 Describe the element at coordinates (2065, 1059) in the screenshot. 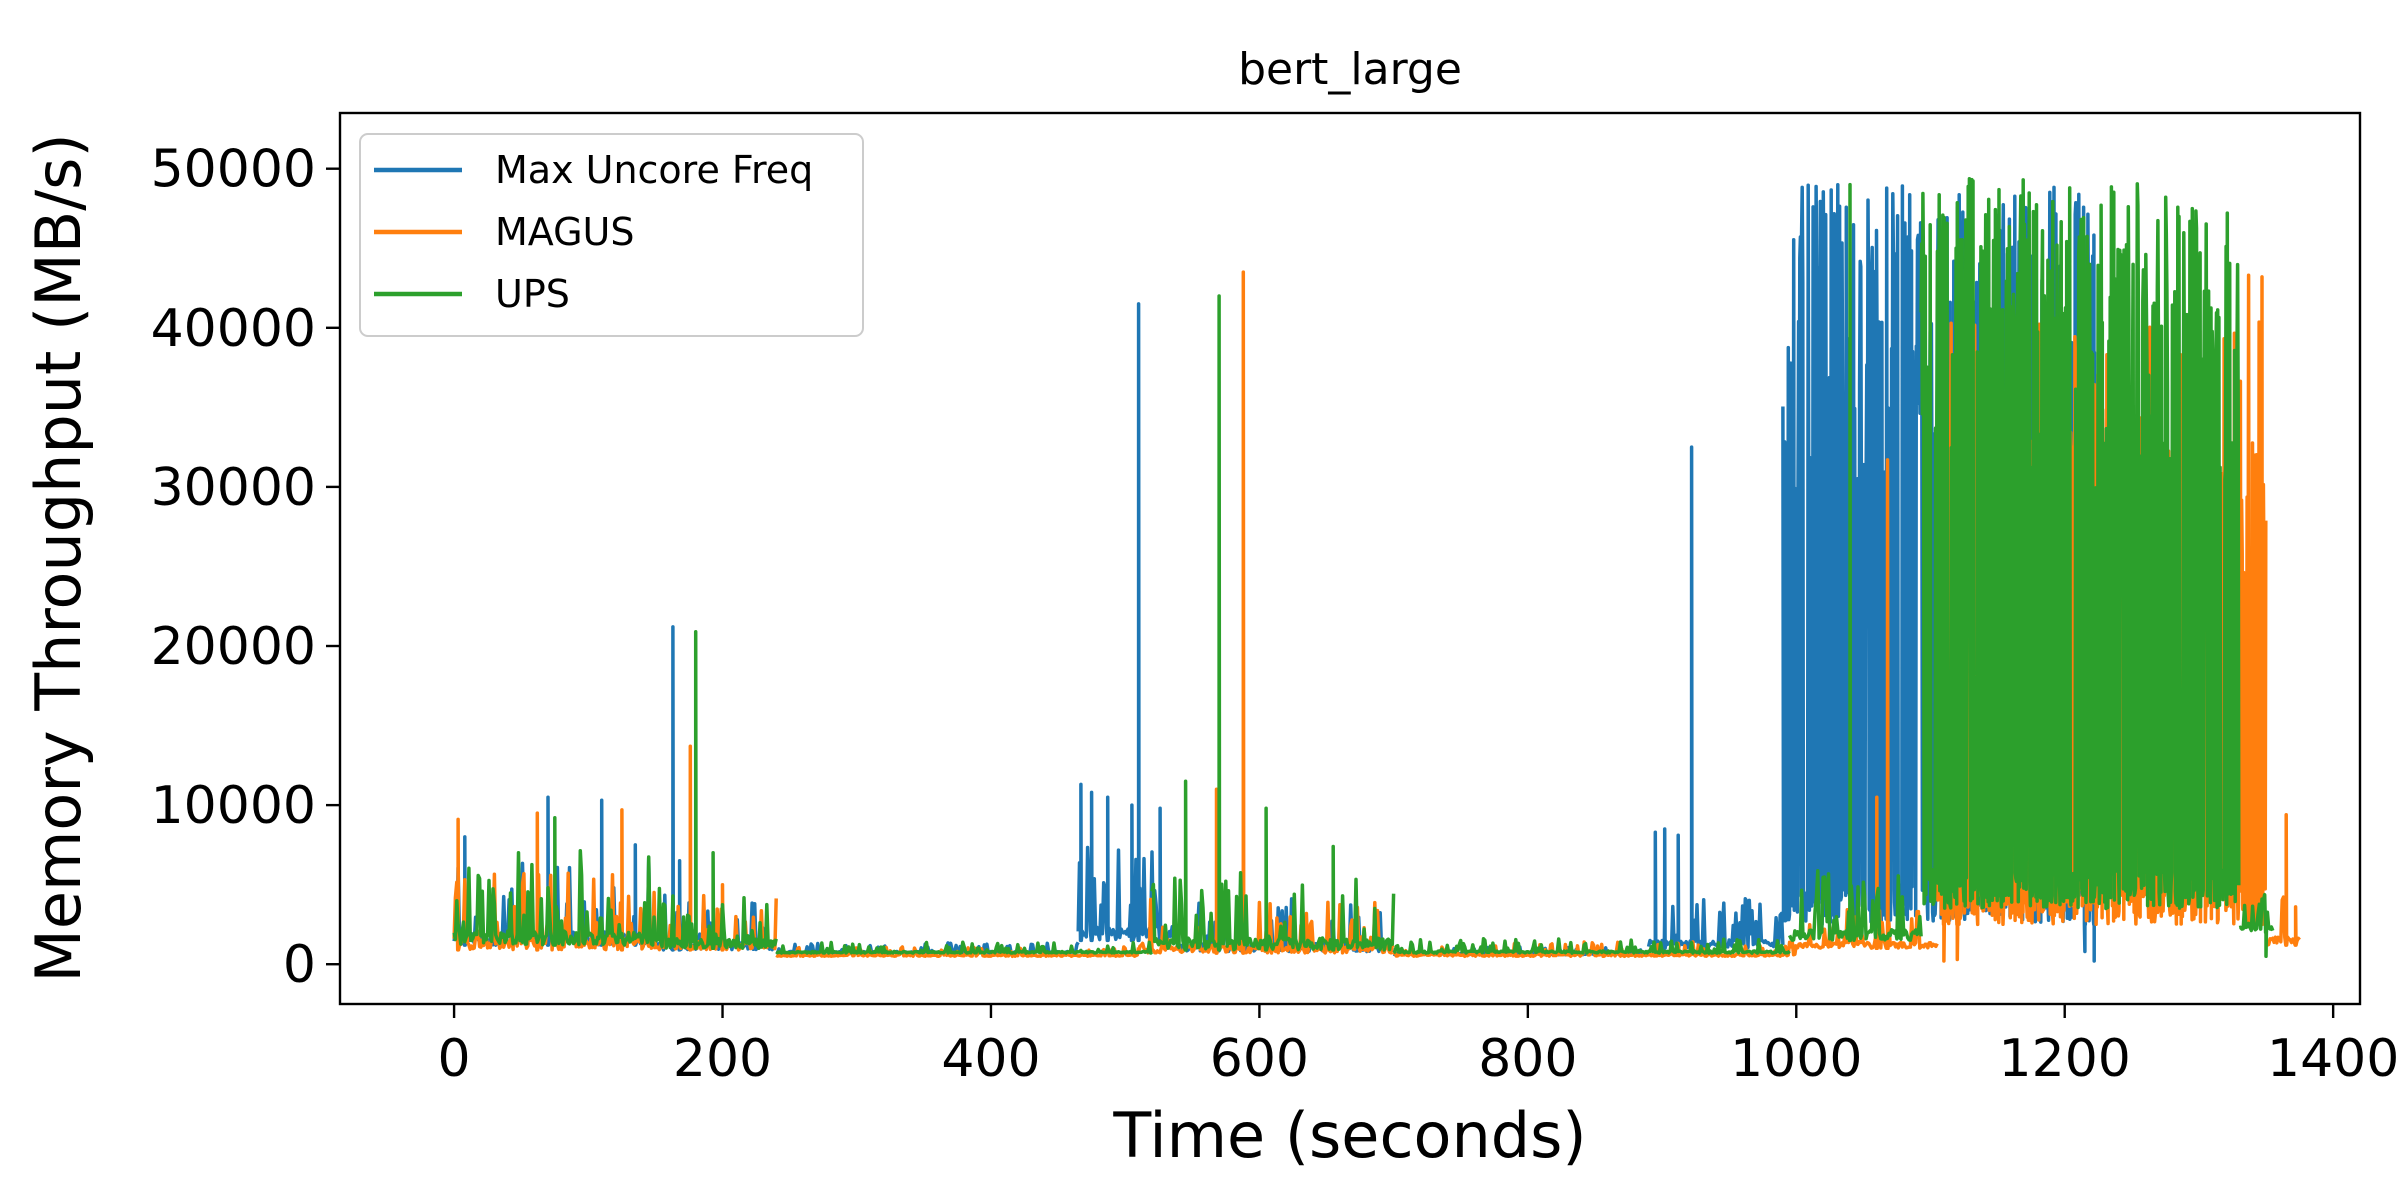

I see `x-tick-label: 1200` at that location.